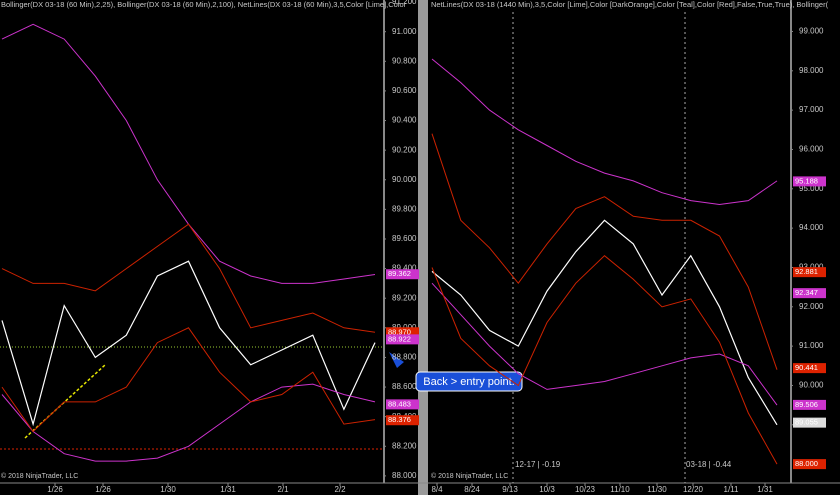 The height and width of the screenshot is (495, 840). I want to click on y-tick-label: 88.000, so click(404, 475).